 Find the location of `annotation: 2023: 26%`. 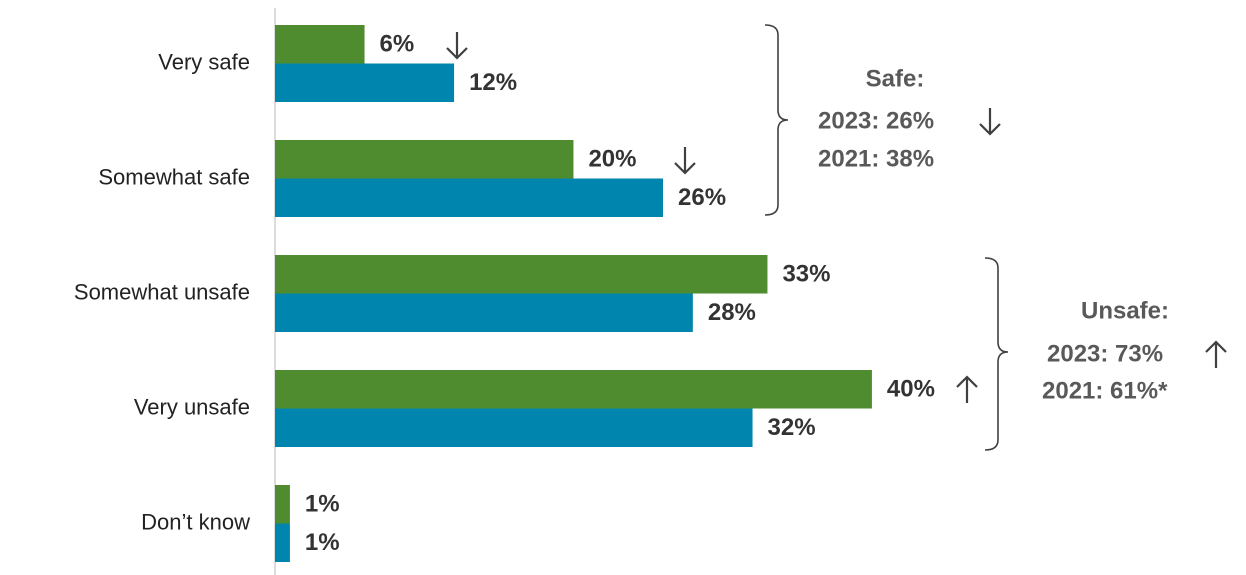

annotation: 2023: 26% is located at coordinates (876, 120).